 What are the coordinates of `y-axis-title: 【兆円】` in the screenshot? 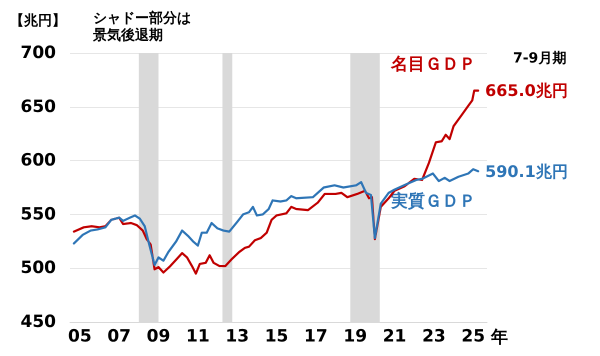 It's located at (38, 21).